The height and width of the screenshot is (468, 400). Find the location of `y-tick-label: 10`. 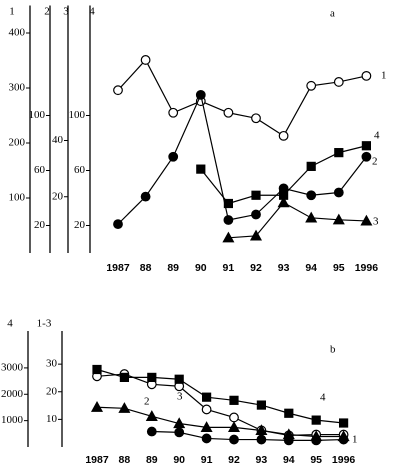

y-tick-label: 10 is located at coordinates (52, 419).